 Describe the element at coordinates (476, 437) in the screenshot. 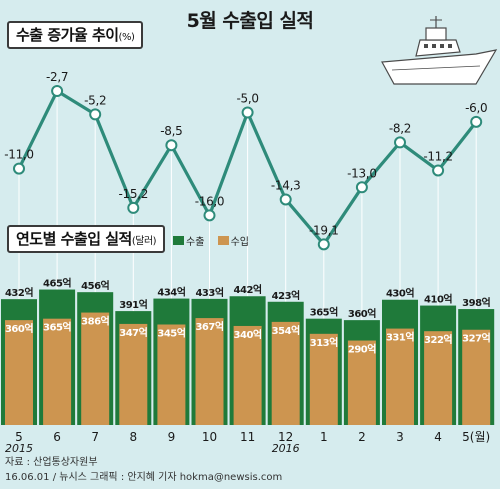

I see `x-tick-label: 5(월)` at that location.